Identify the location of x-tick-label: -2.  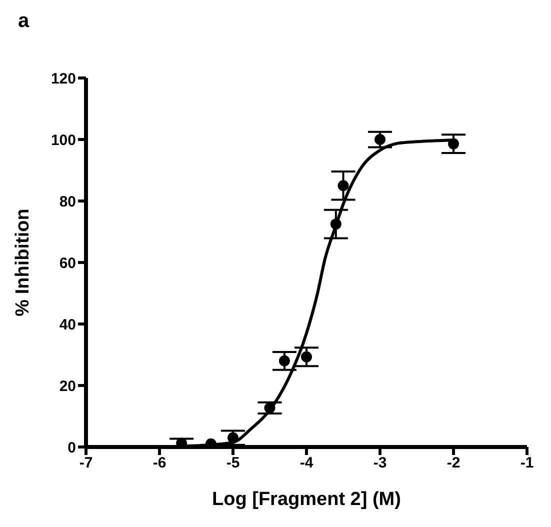
(453, 463).